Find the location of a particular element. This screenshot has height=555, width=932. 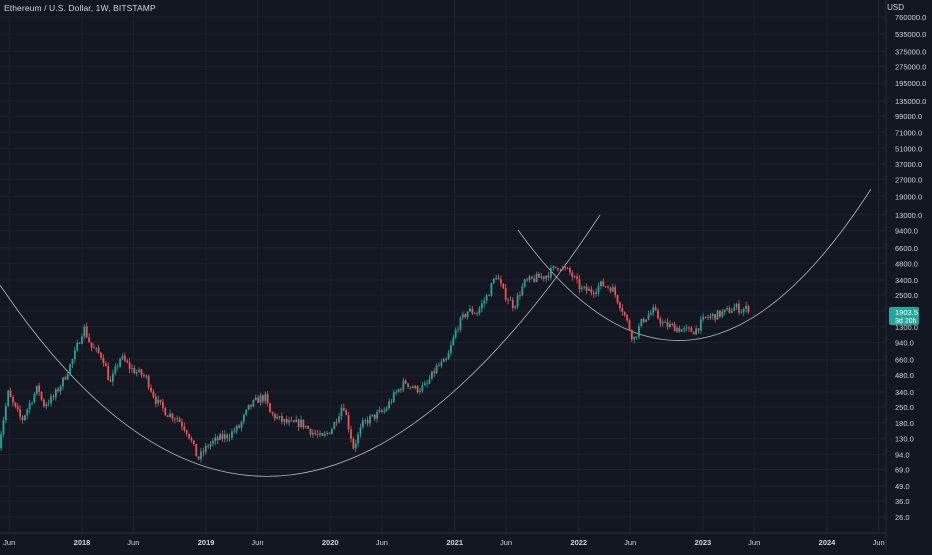

y-tick-label: 2500.0 is located at coordinates (906, 295).